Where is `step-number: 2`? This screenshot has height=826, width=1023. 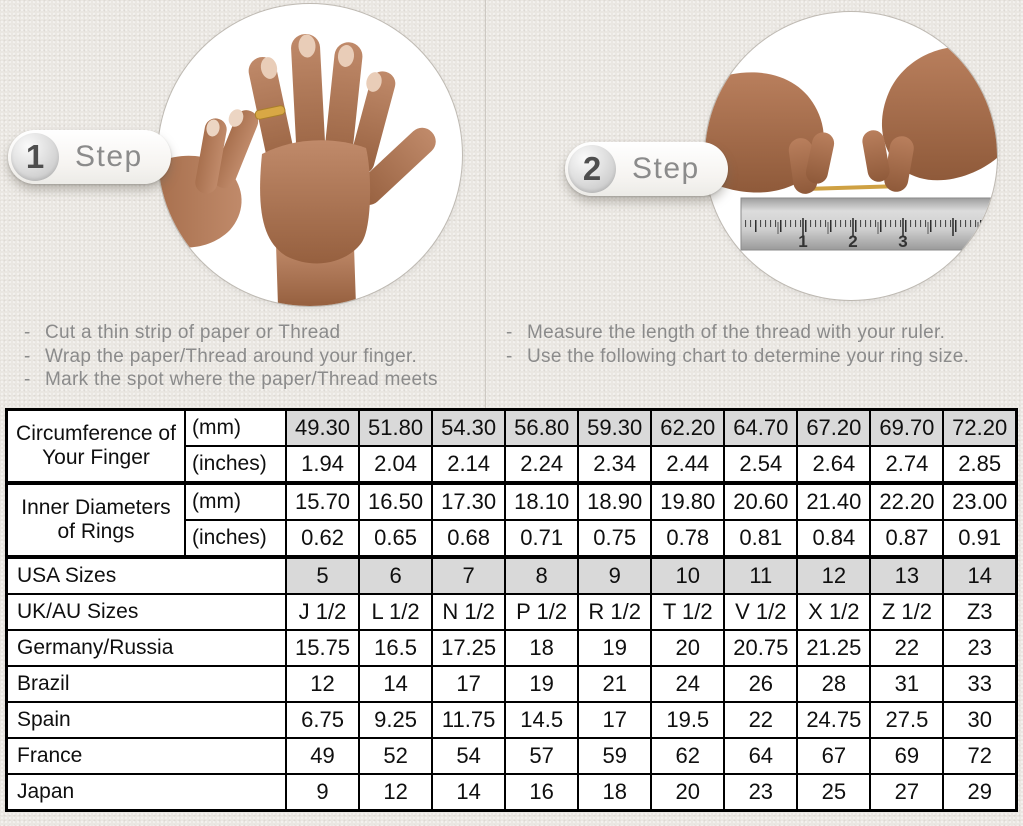
step-number: 2 is located at coordinates (592, 168).